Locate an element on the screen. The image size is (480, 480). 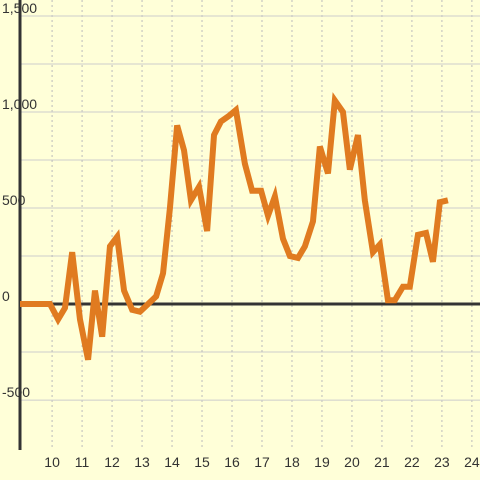
x-tick-label: 10 is located at coordinates (52, 462).